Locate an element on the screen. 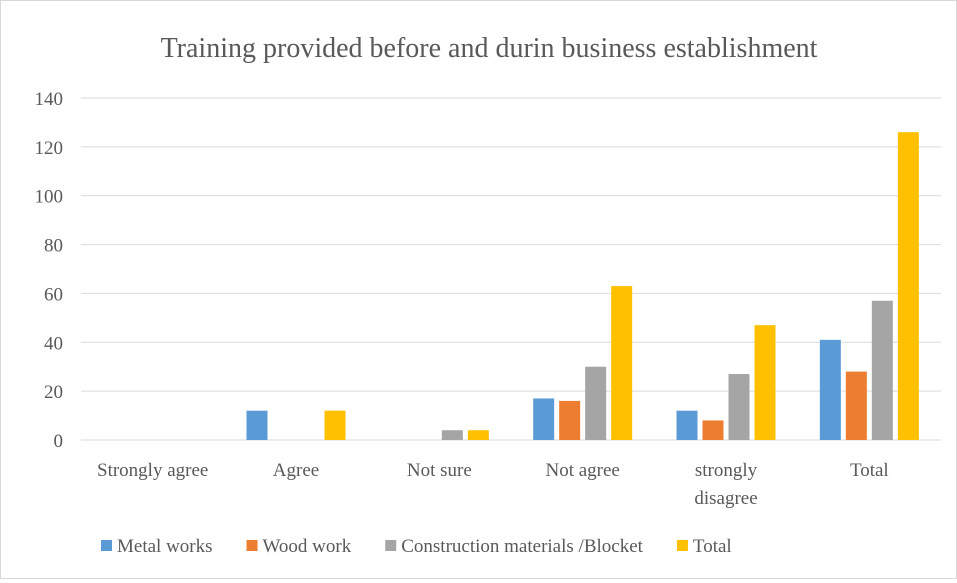 This screenshot has height=583, width=957. legend-swatch-total is located at coordinates (682, 545).